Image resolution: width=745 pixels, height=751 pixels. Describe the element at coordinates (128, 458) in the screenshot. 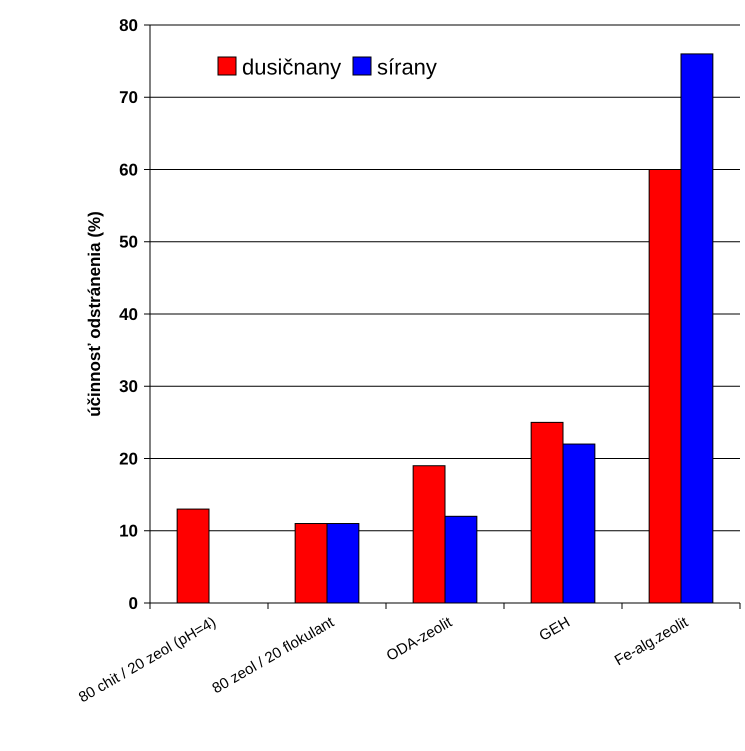

I see `y-tick-label: 20` at that location.